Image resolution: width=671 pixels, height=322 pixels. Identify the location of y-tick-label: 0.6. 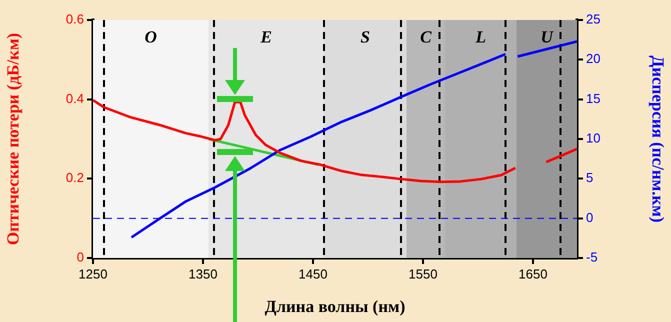
(75, 19).